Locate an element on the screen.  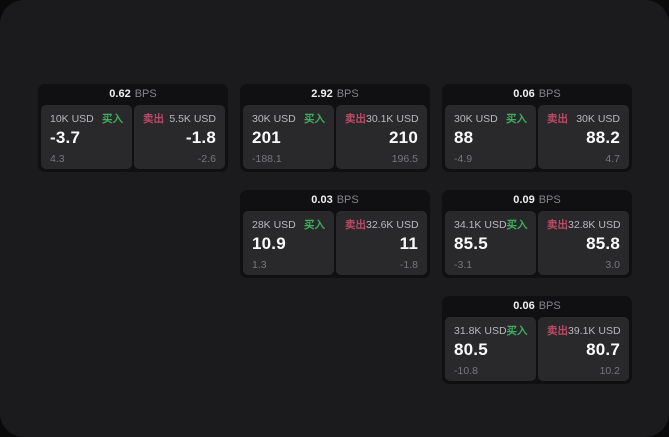
sell-tile: 卖出 39.1K USD 80.7 10.2 is located at coordinates (583, 349).